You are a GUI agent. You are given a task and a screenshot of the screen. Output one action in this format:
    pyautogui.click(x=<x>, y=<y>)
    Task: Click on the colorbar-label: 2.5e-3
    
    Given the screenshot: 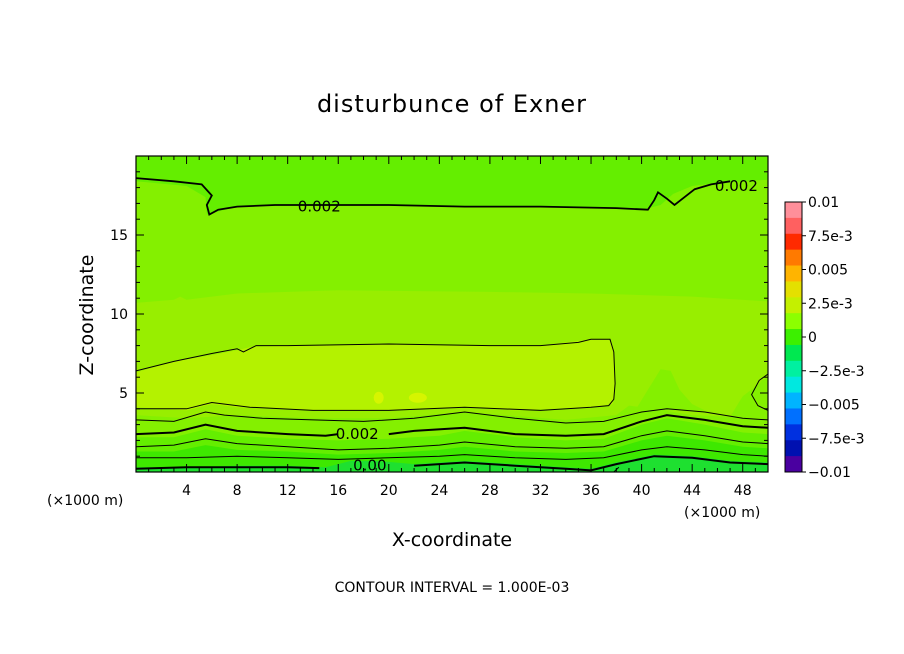 What is the action you would take?
    pyautogui.click(x=830, y=304)
    